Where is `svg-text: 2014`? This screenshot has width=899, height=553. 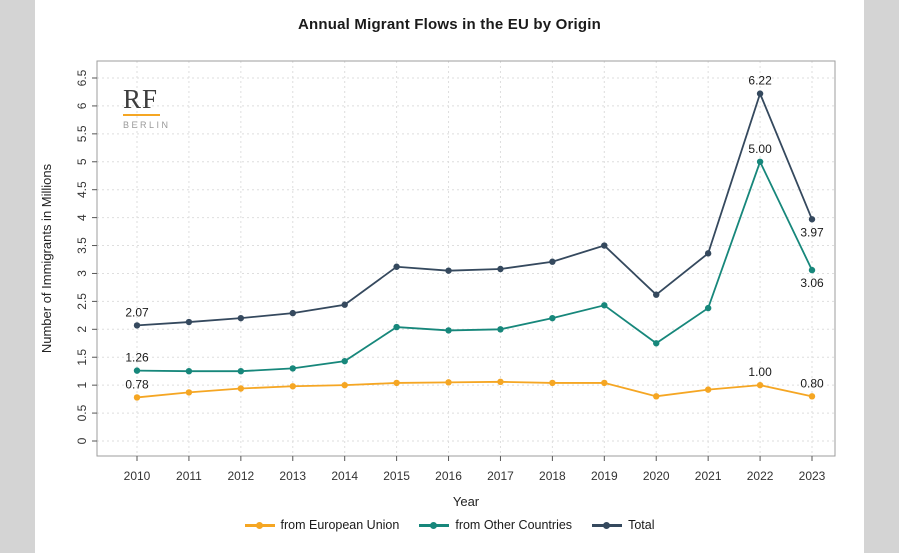
svg-text: 2014 is located at coordinates (344, 476).